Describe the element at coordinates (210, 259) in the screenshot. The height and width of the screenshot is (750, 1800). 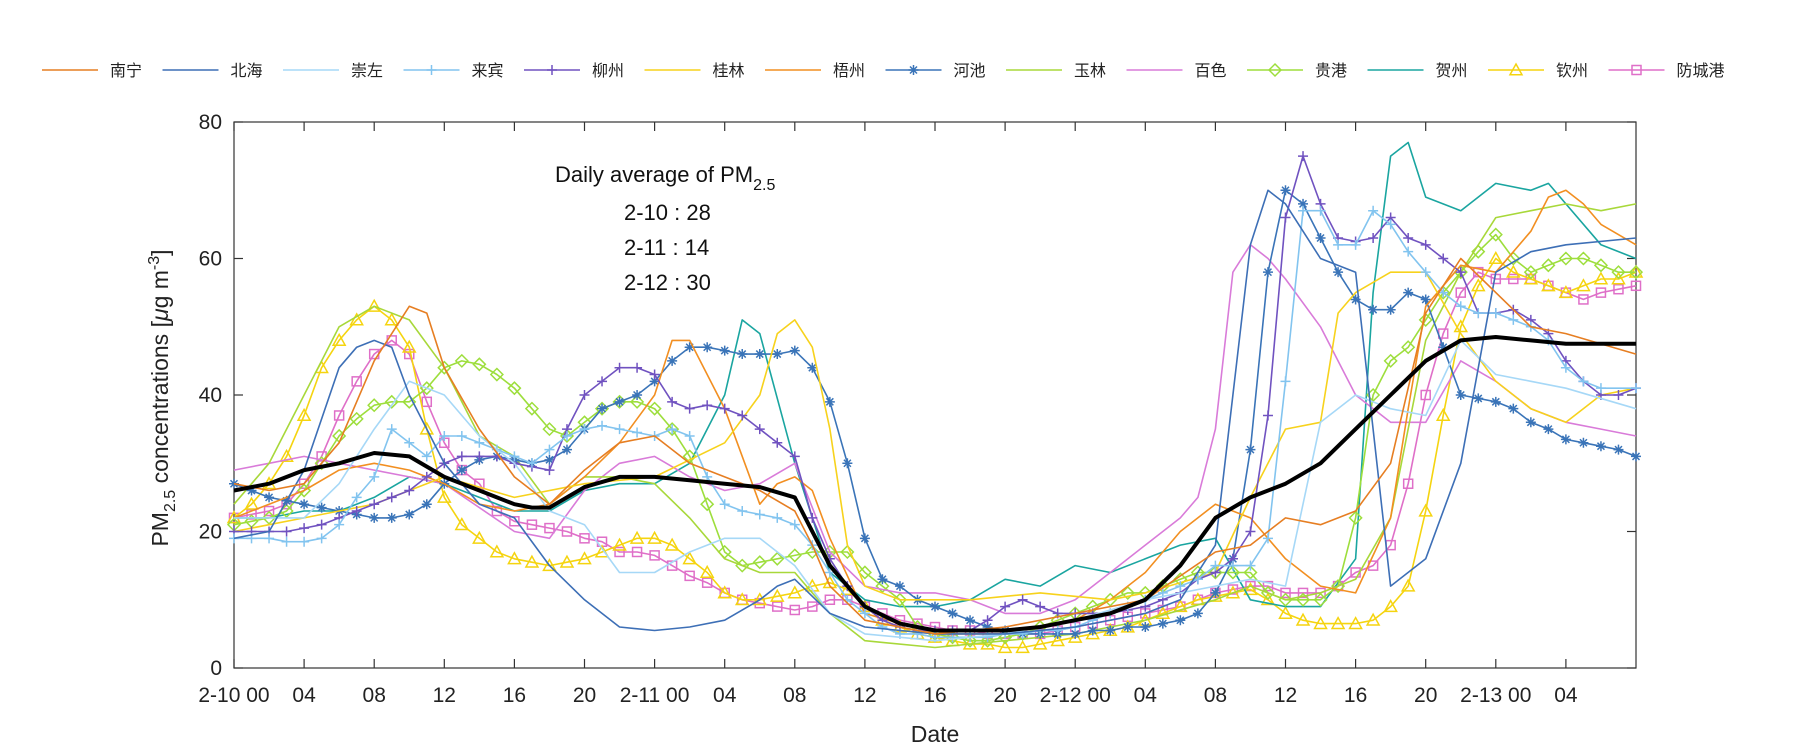
I see `y-tick-label: 60` at that location.